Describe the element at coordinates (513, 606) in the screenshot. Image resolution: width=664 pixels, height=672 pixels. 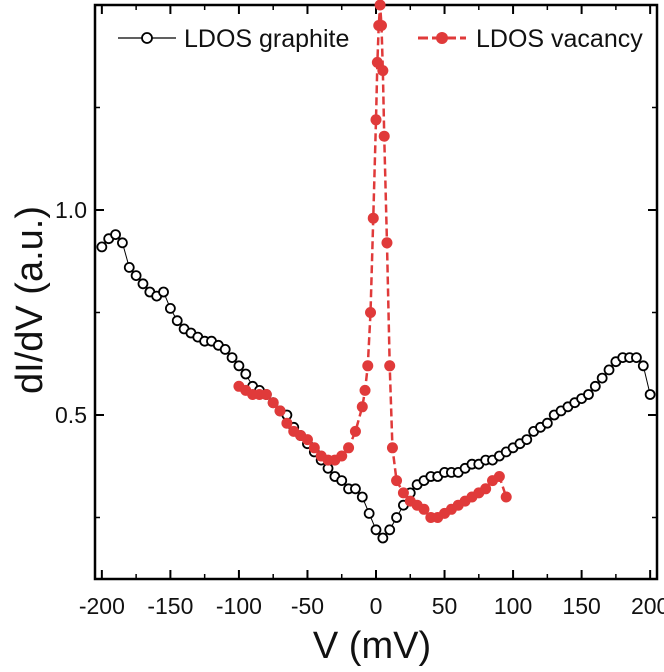
I see `x-tick-label: 100` at that location.